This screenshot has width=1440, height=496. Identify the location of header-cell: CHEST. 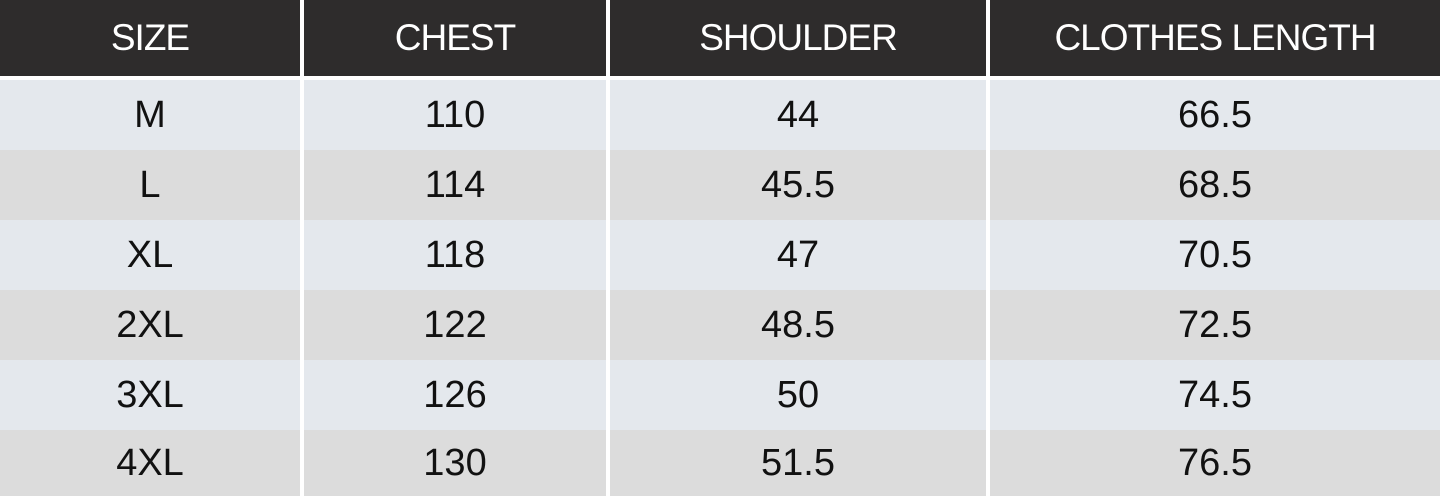
(455, 38).